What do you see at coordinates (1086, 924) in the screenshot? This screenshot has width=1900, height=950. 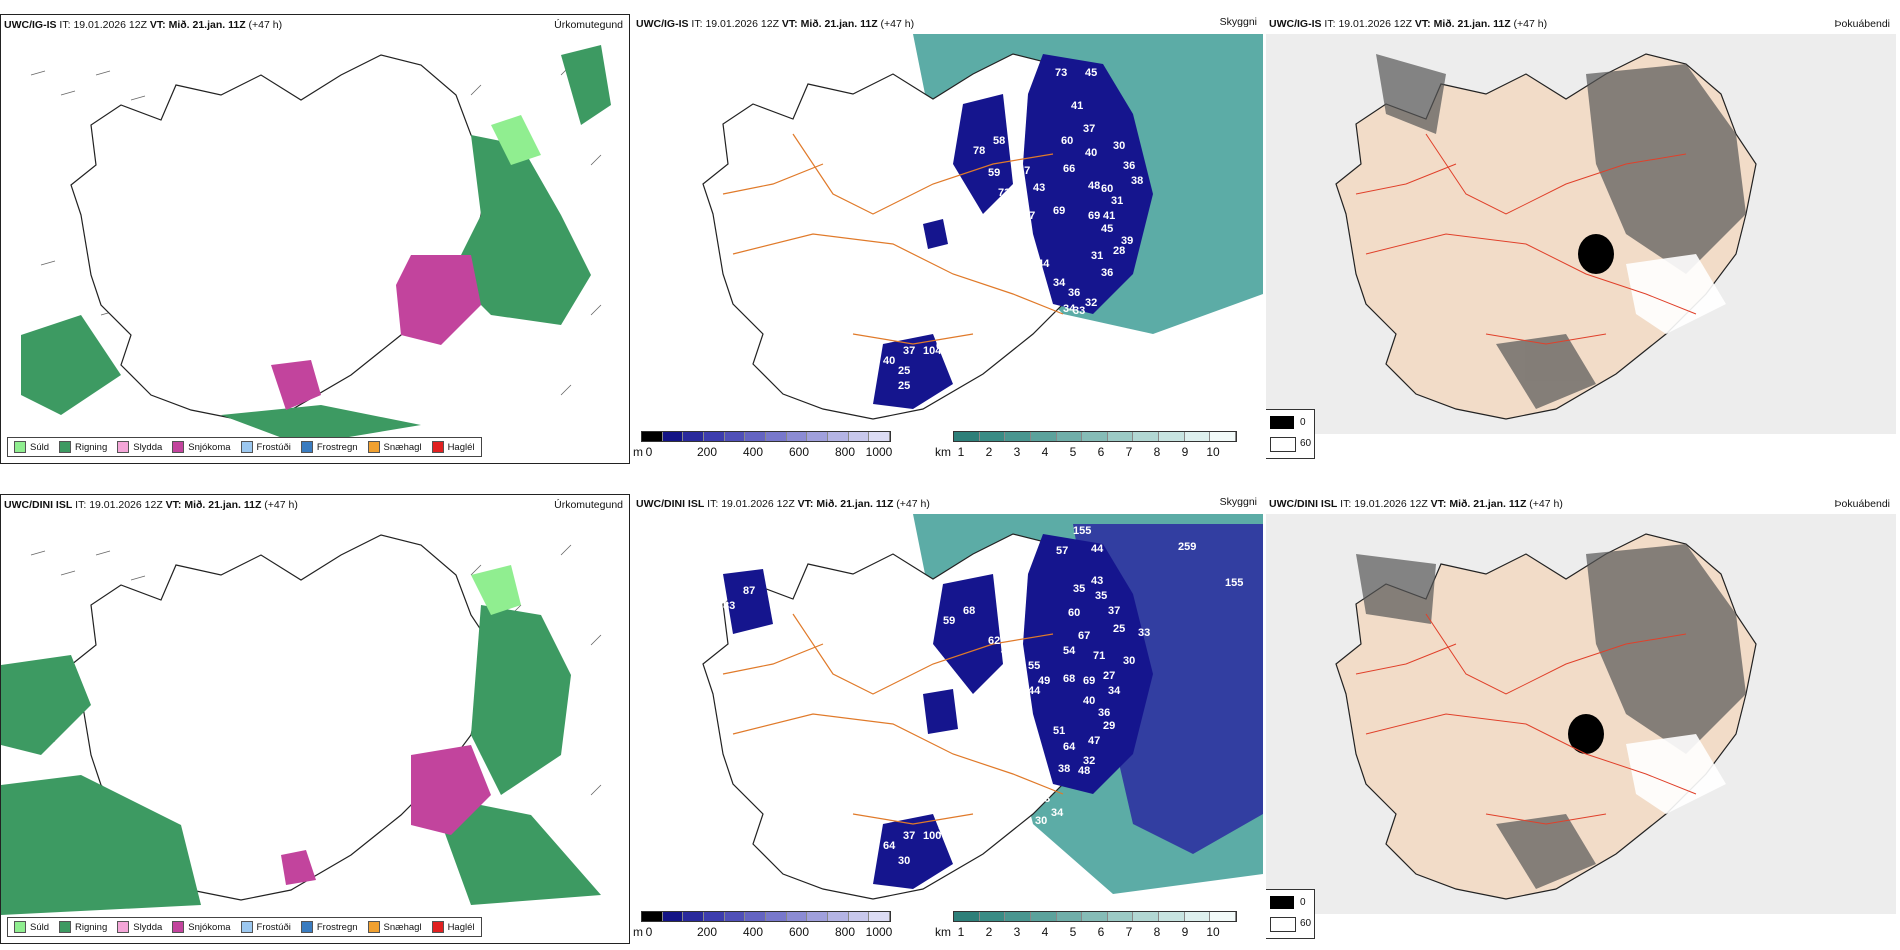 I see `visibility-colorbar: km 1 2 3 4 5 6 7 8 9 10` at bounding box center [1086, 924].